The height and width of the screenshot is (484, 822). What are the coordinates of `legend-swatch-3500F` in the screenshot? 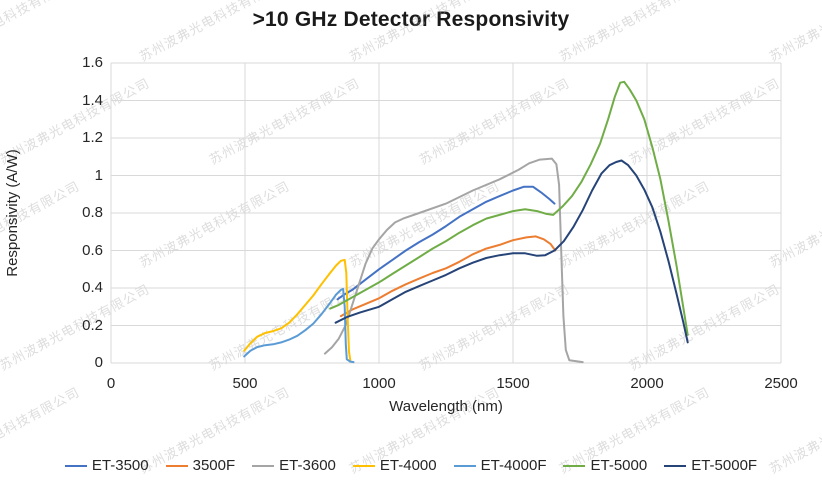 It's located at (176, 465).